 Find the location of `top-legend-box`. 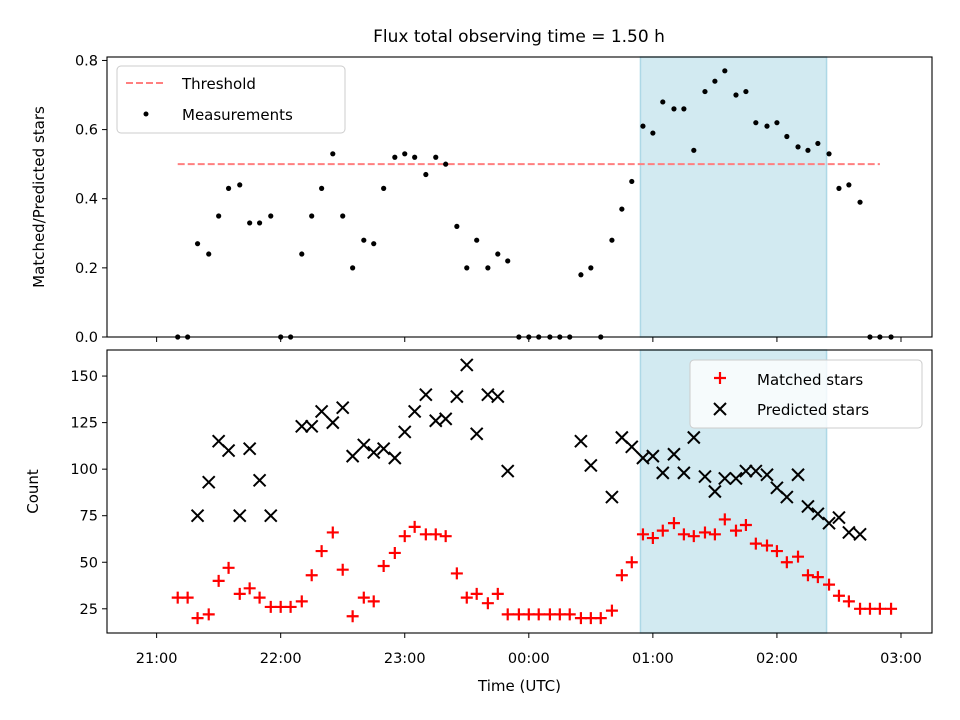

top-legend-box is located at coordinates (231, 99).